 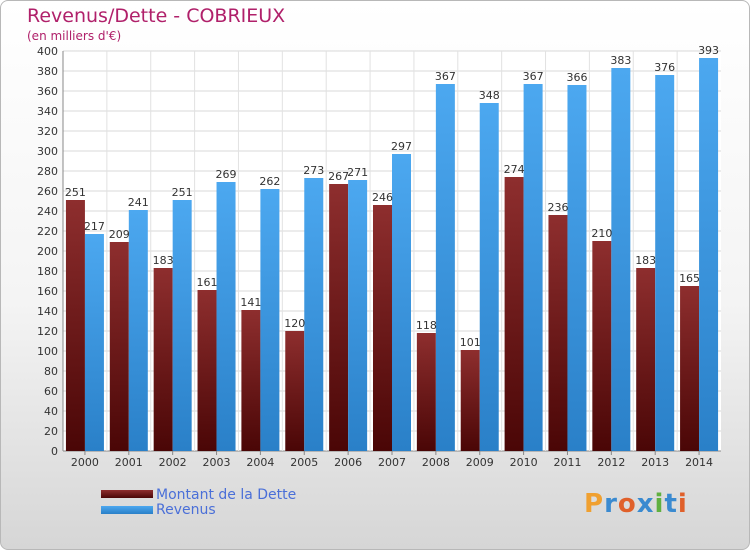 What do you see at coordinates (480, 462) in the screenshot?
I see `x-tick-label: 2009` at bounding box center [480, 462].